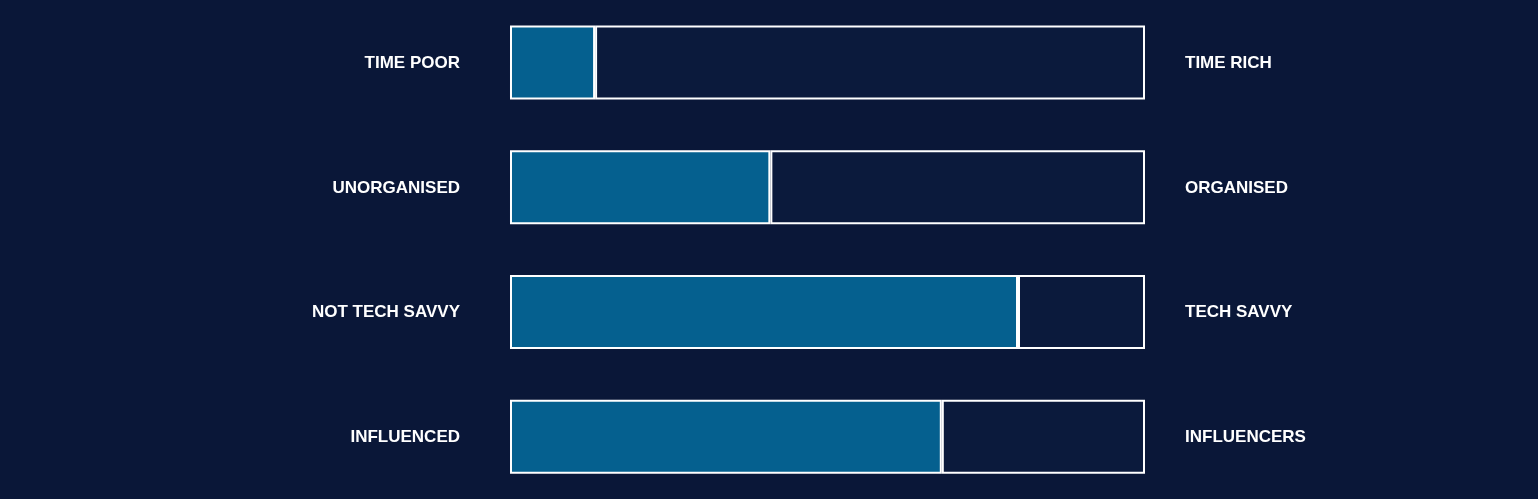 Image resolution: width=1538 pixels, height=499 pixels. I want to click on y2-tick-label: ORGANISED, so click(1236, 187).